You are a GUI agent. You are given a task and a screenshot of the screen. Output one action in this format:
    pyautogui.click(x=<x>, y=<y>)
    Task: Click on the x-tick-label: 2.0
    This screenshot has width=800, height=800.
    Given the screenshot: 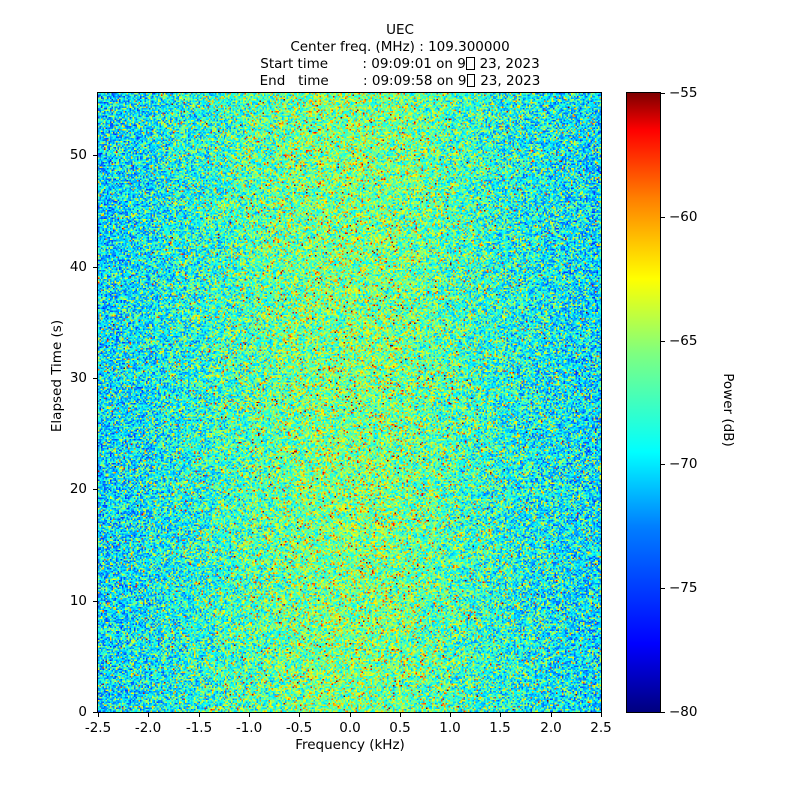 What is the action you would take?
    pyautogui.click(x=551, y=728)
    